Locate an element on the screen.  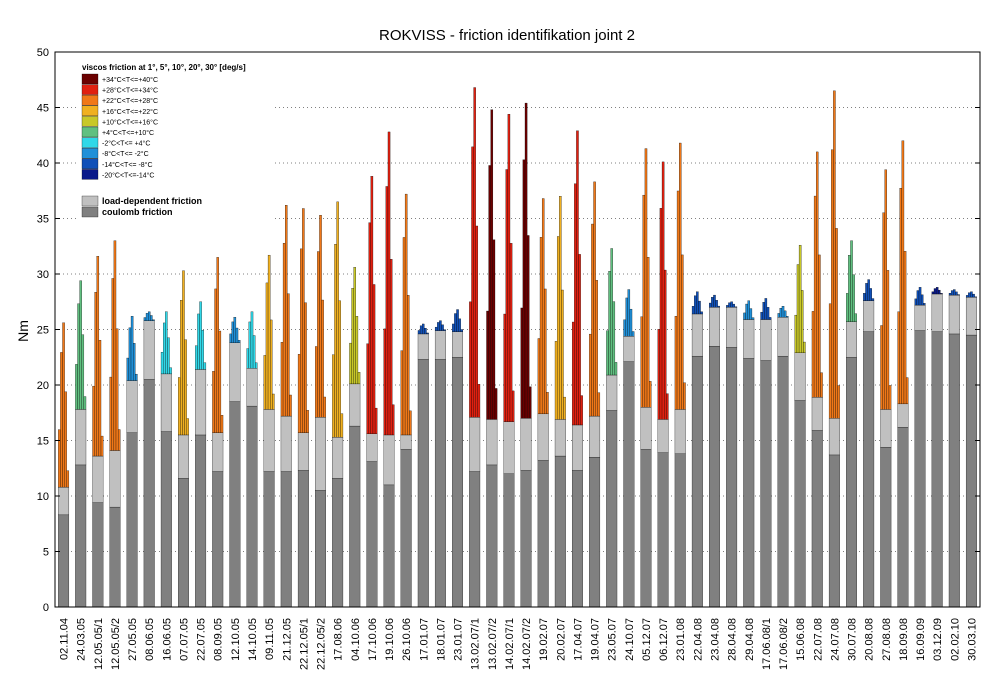
y-tick-label: 35 is located at coordinates (43, 220).